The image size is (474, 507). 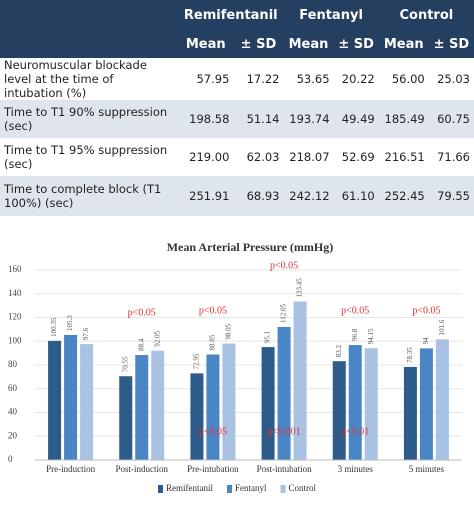 I want to click on x-tick-label: Pre-intubation, so click(x=213, y=469).